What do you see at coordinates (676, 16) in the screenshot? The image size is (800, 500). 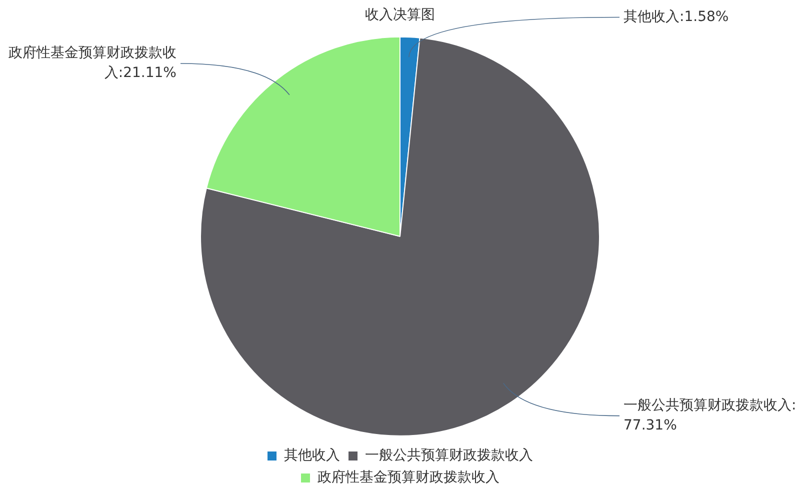 I see `data-label: 其他收入:1.58%` at bounding box center [676, 16].